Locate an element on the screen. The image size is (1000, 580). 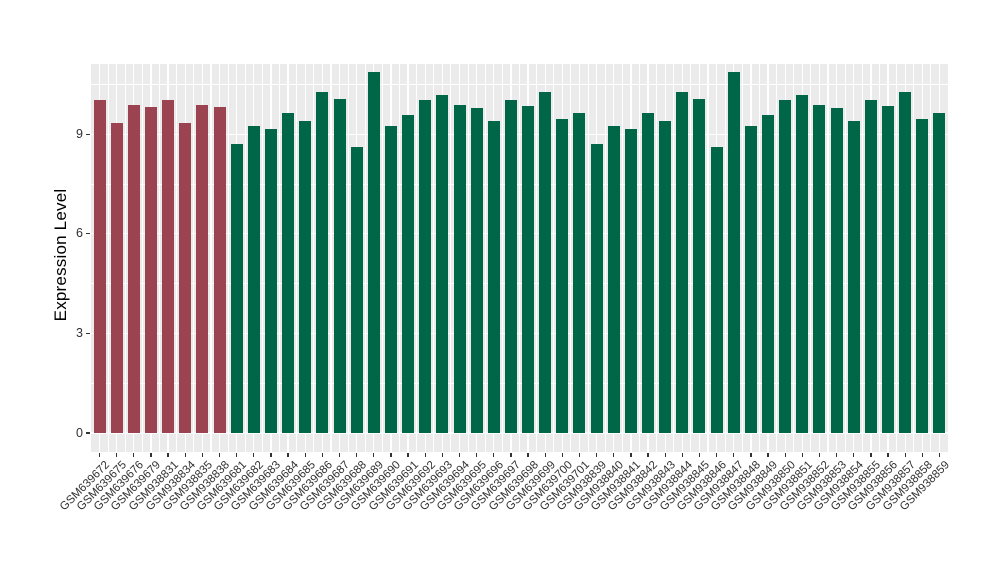
bar-GSM938859 is located at coordinates (939, 272).